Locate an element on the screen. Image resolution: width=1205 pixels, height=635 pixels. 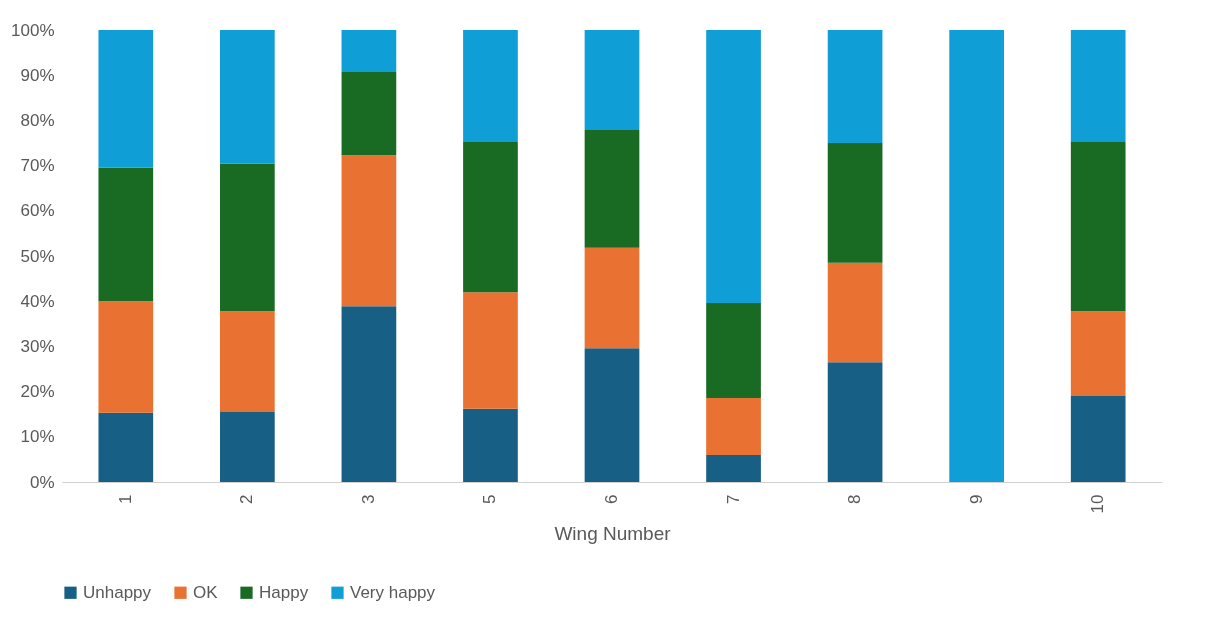
y-tick-label: 50% is located at coordinates (37, 256).